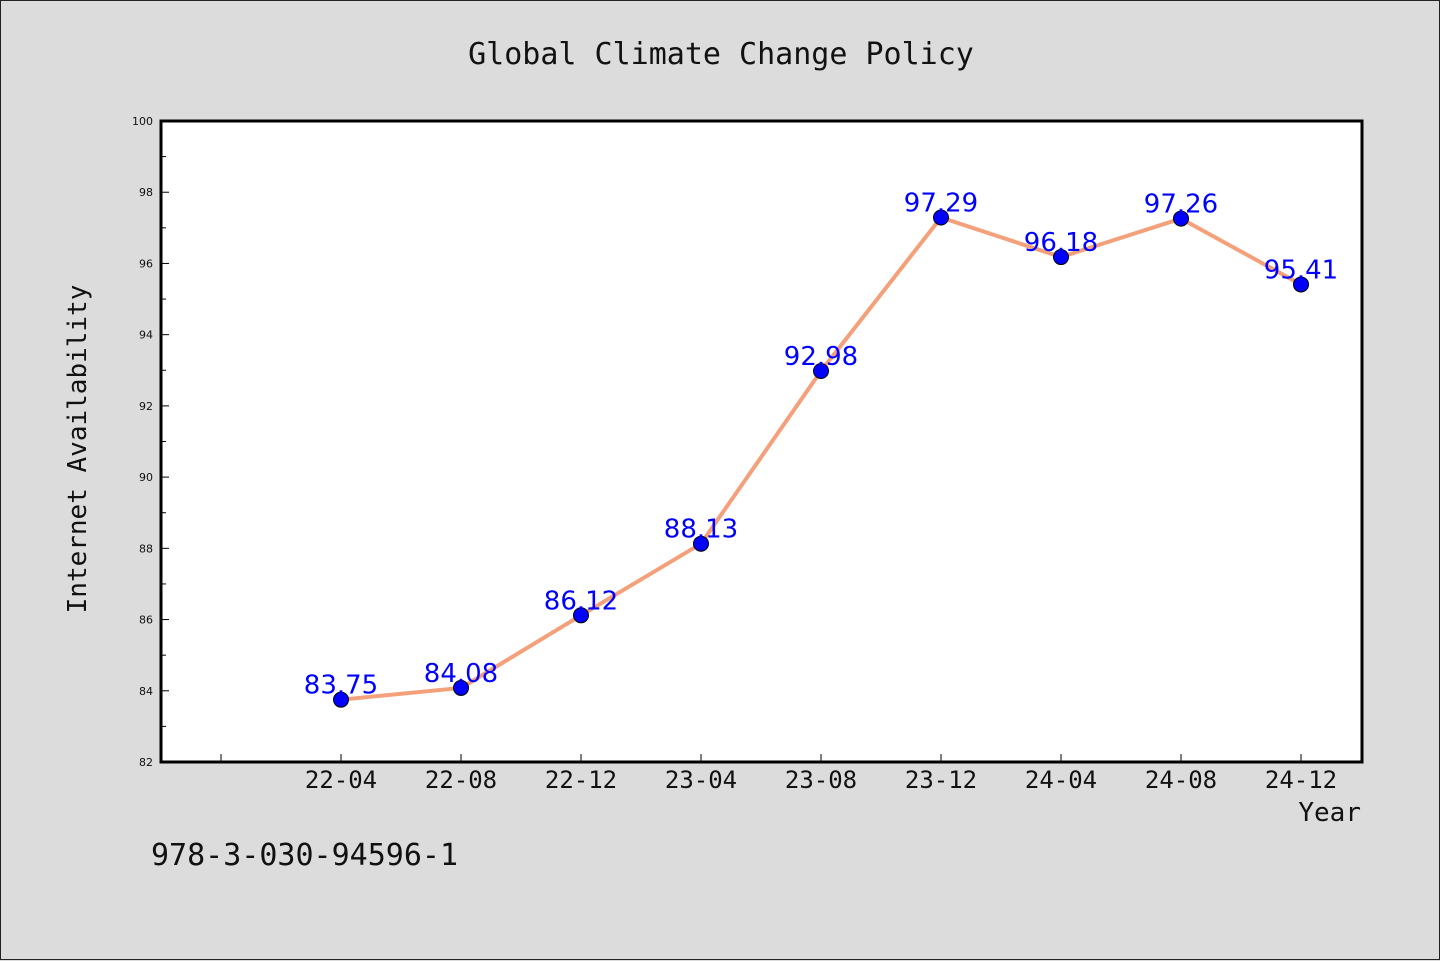  What do you see at coordinates (1301, 780) in the screenshot?
I see `x-tick-label: 24-12` at bounding box center [1301, 780].